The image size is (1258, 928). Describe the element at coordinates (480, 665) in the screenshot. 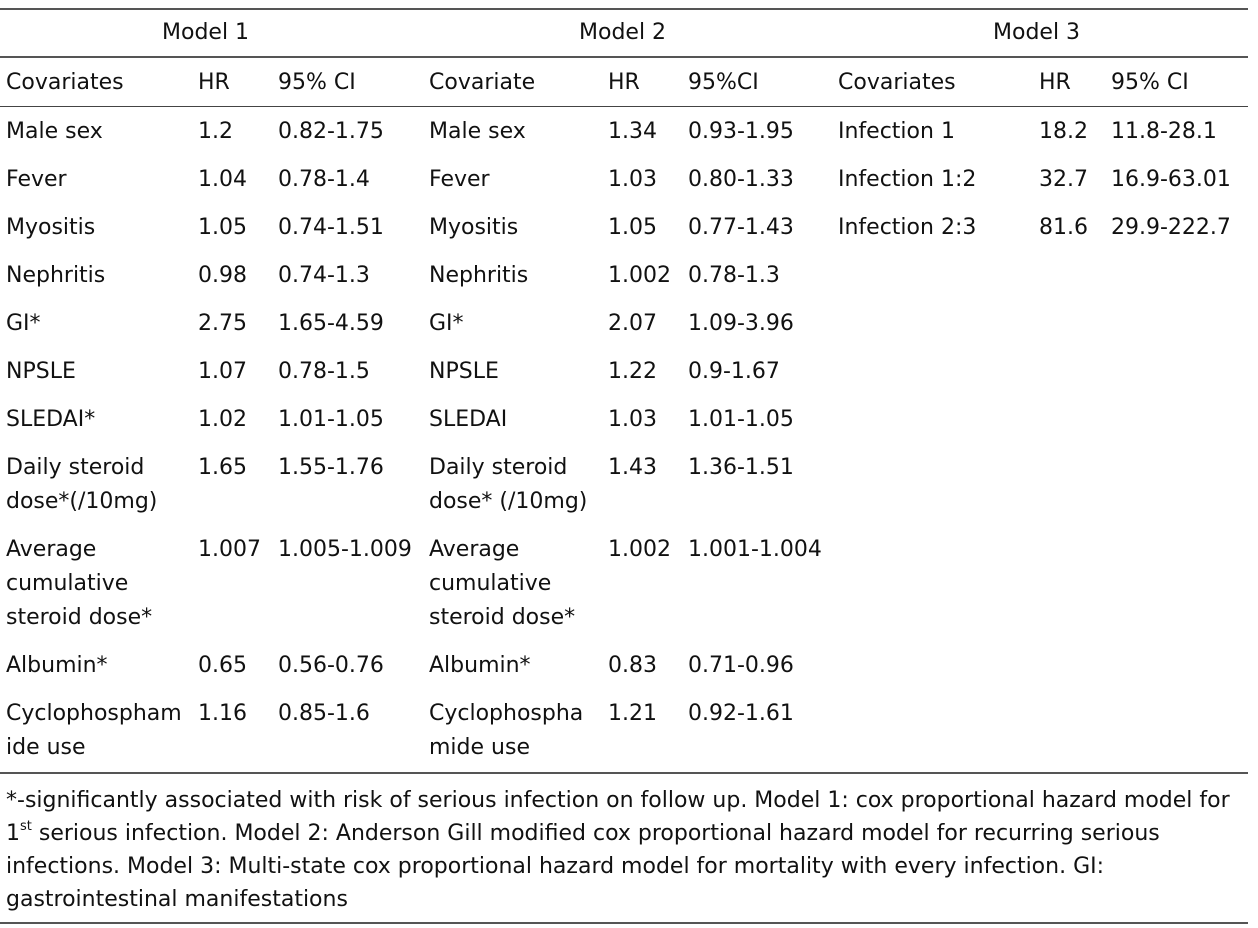

I see `model-2-covariate-cell: Albumin*` at that location.